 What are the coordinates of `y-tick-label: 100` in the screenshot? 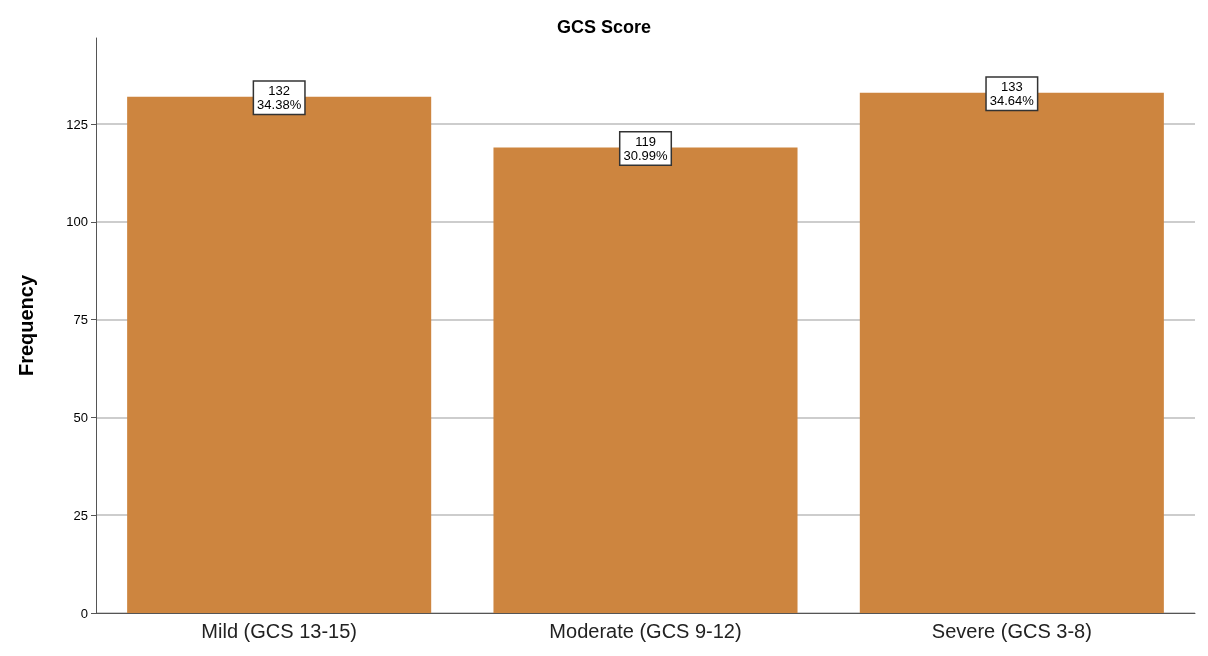 It's located at (77, 222).